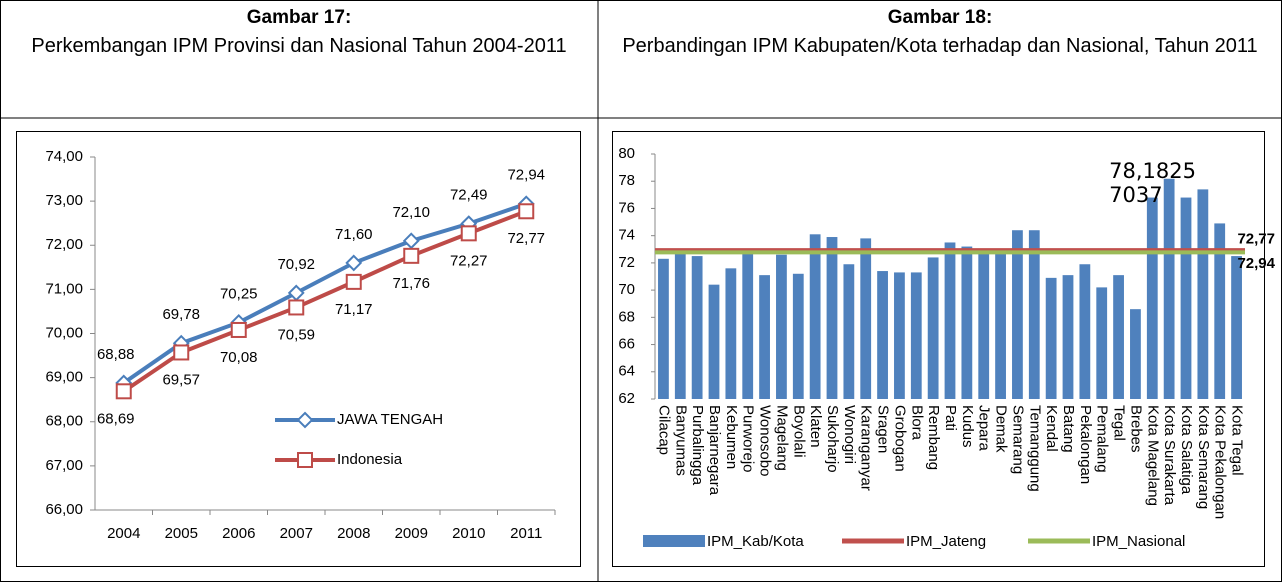 This screenshot has height=582, width=1282. Describe the element at coordinates (411, 533) in the screenshot. I see `x-tick-label: 2009` at that location.